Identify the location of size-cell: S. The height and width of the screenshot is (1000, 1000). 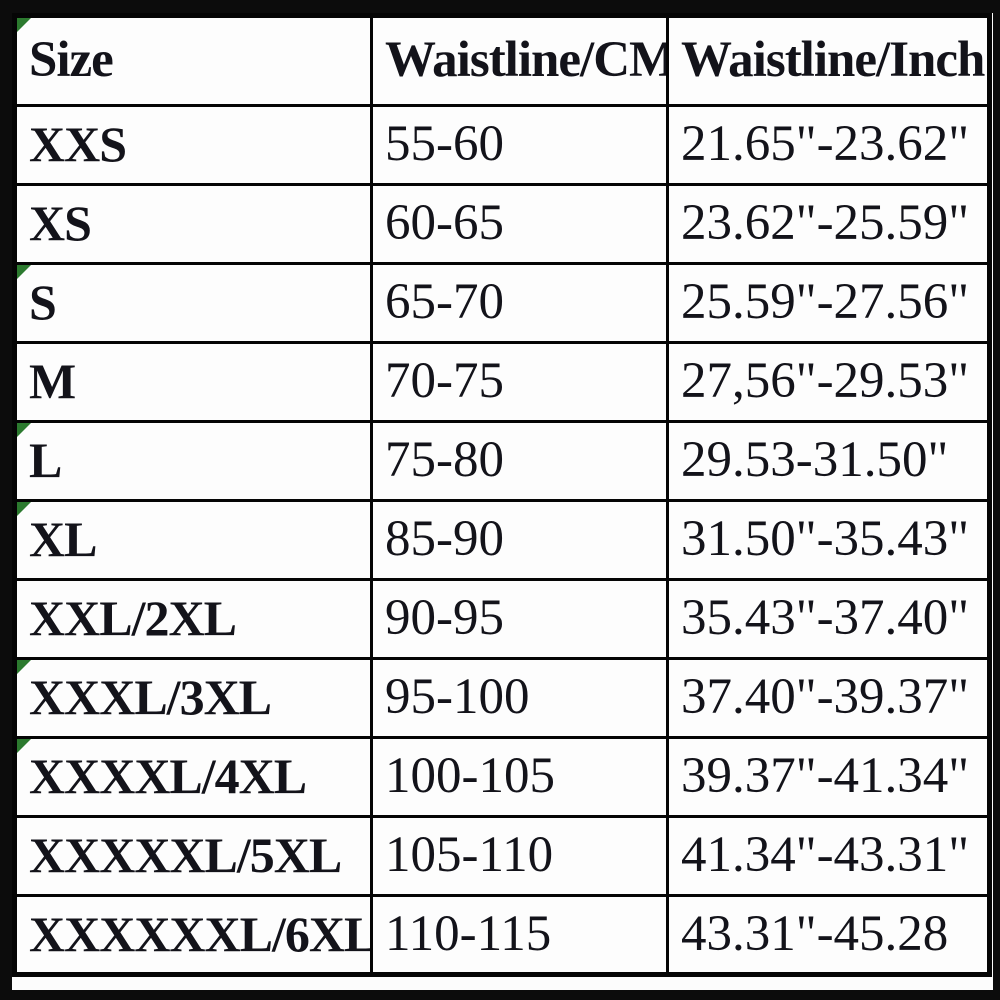
(193, 303).